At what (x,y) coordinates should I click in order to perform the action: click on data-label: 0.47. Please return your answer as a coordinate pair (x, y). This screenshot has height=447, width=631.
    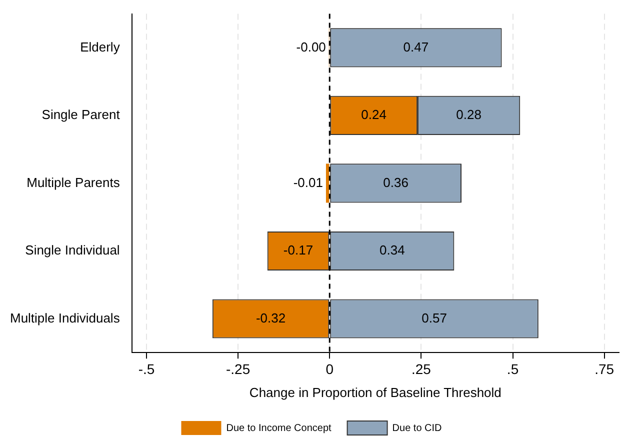
    Looking at the image, I should click on (416, 46).